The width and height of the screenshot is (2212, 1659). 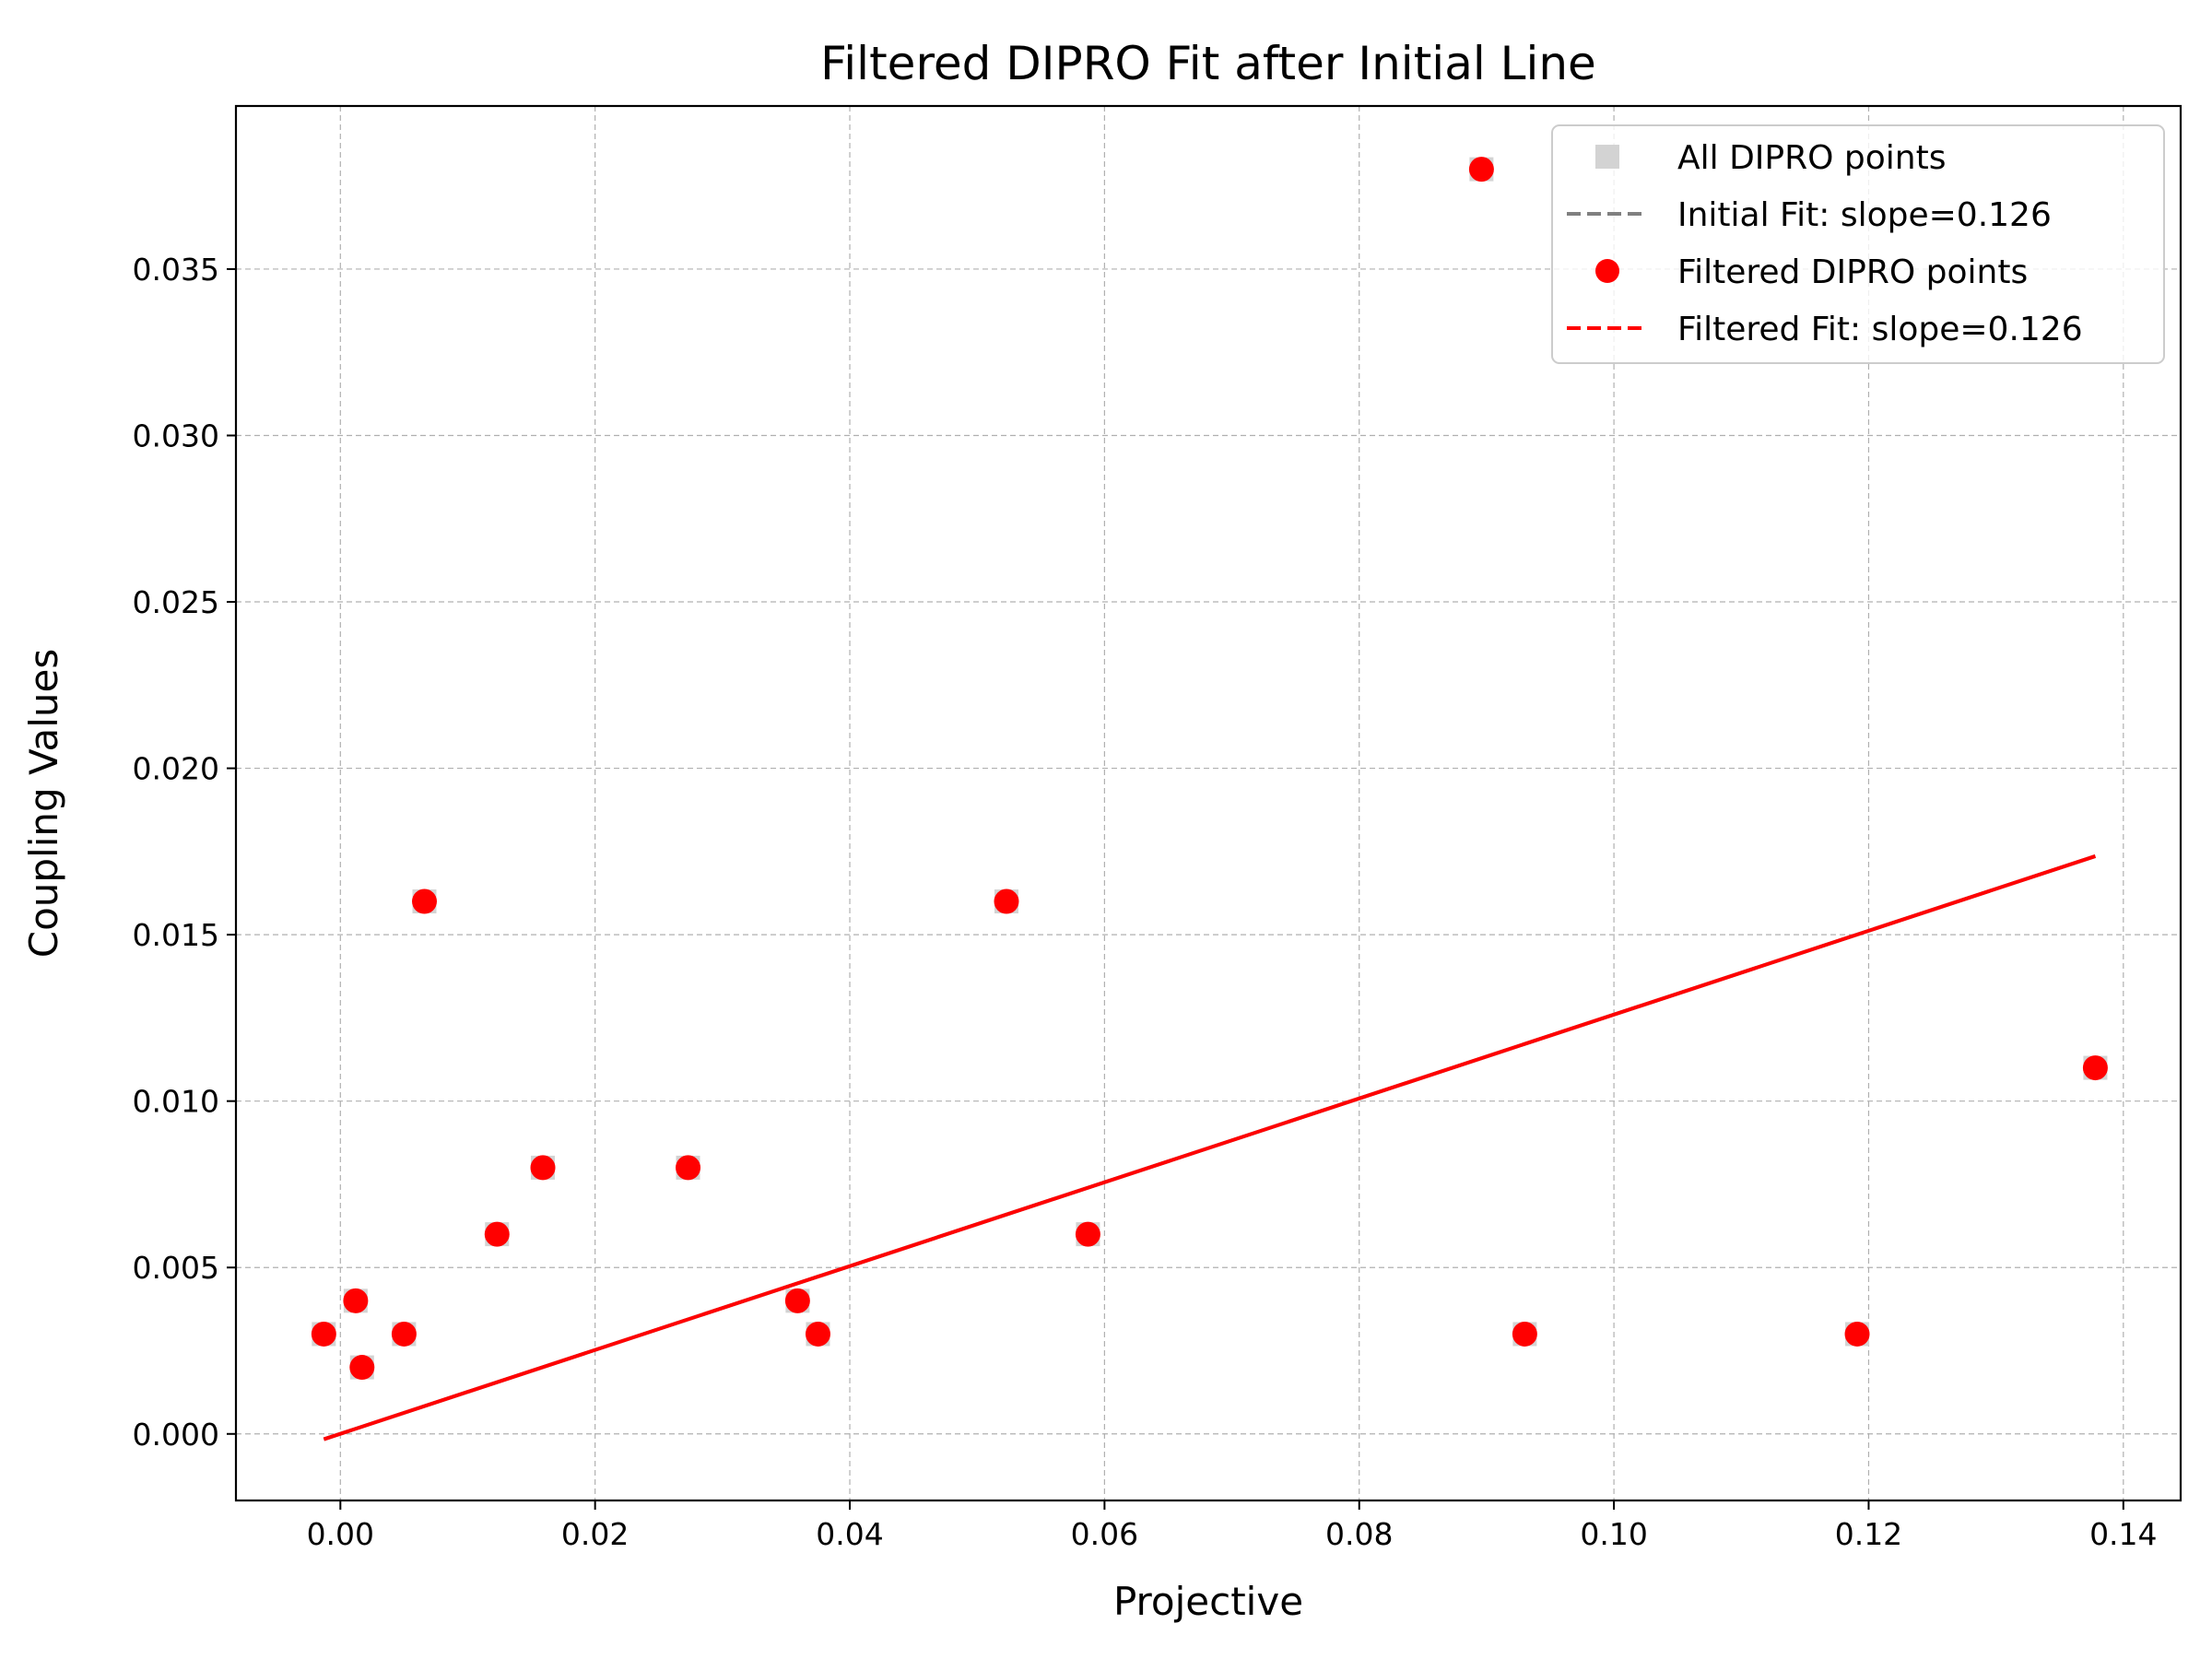 What do you see at coordinates (1864, 215) in the screenshot?
I see `legend-label: Initial Fit: slope=0.126` at bounding box center [1864, 215].